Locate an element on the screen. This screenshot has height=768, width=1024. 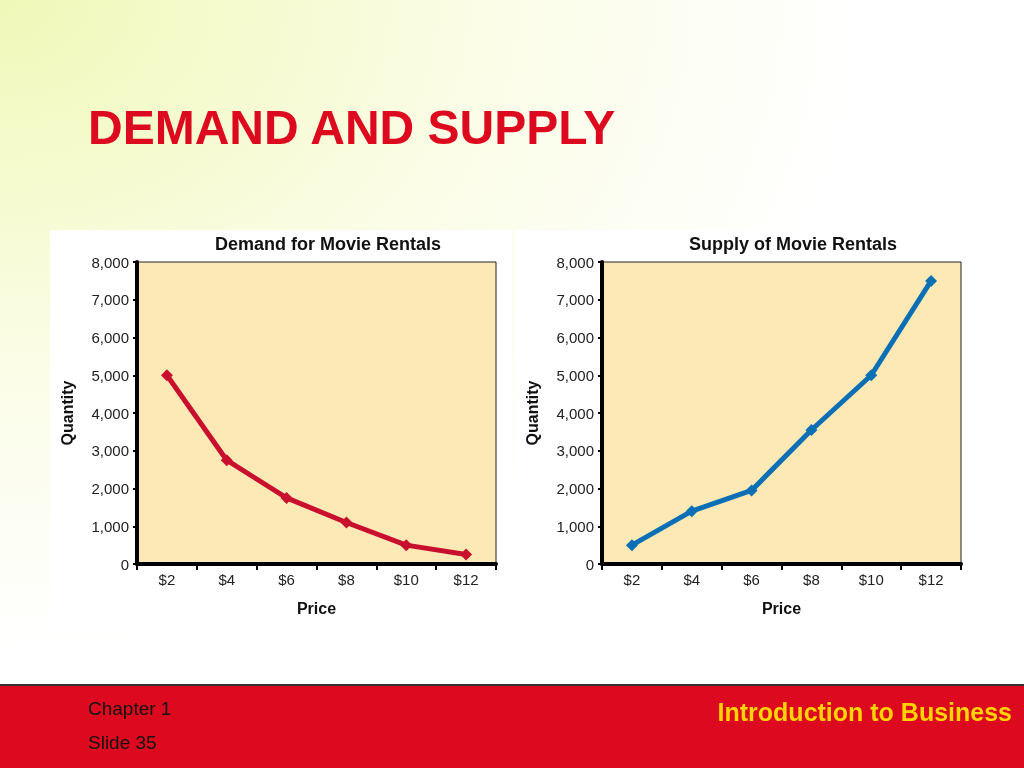
text: Slide 35 is located at coordinates (122, 743).